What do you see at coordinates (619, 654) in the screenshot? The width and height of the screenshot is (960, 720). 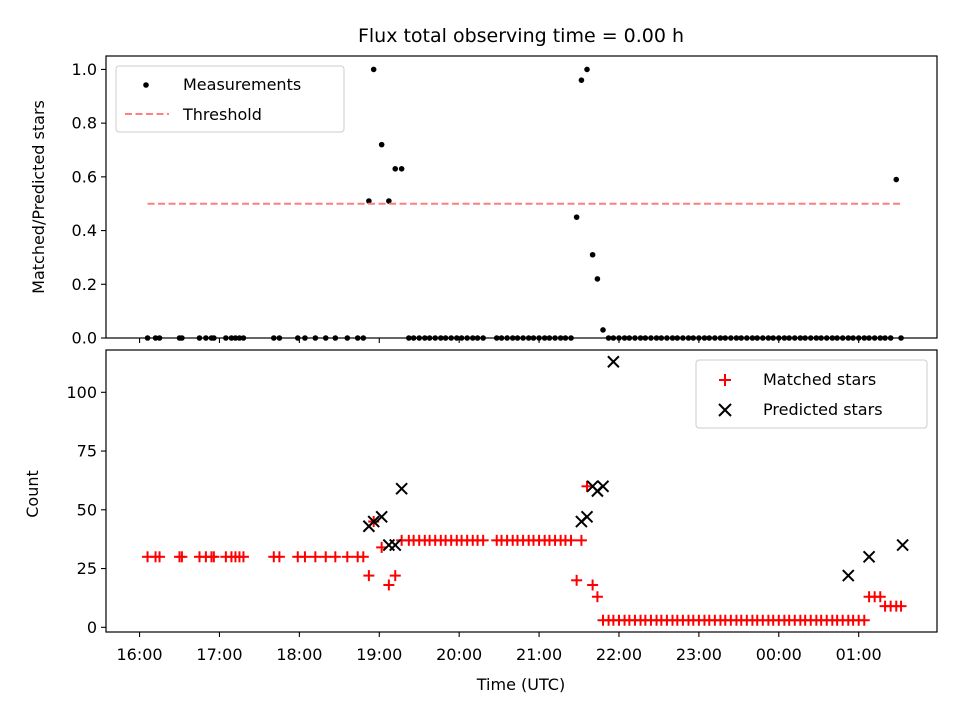 I see `bottom-x-tick-label: 22:00` at bounding box center [619, 654].